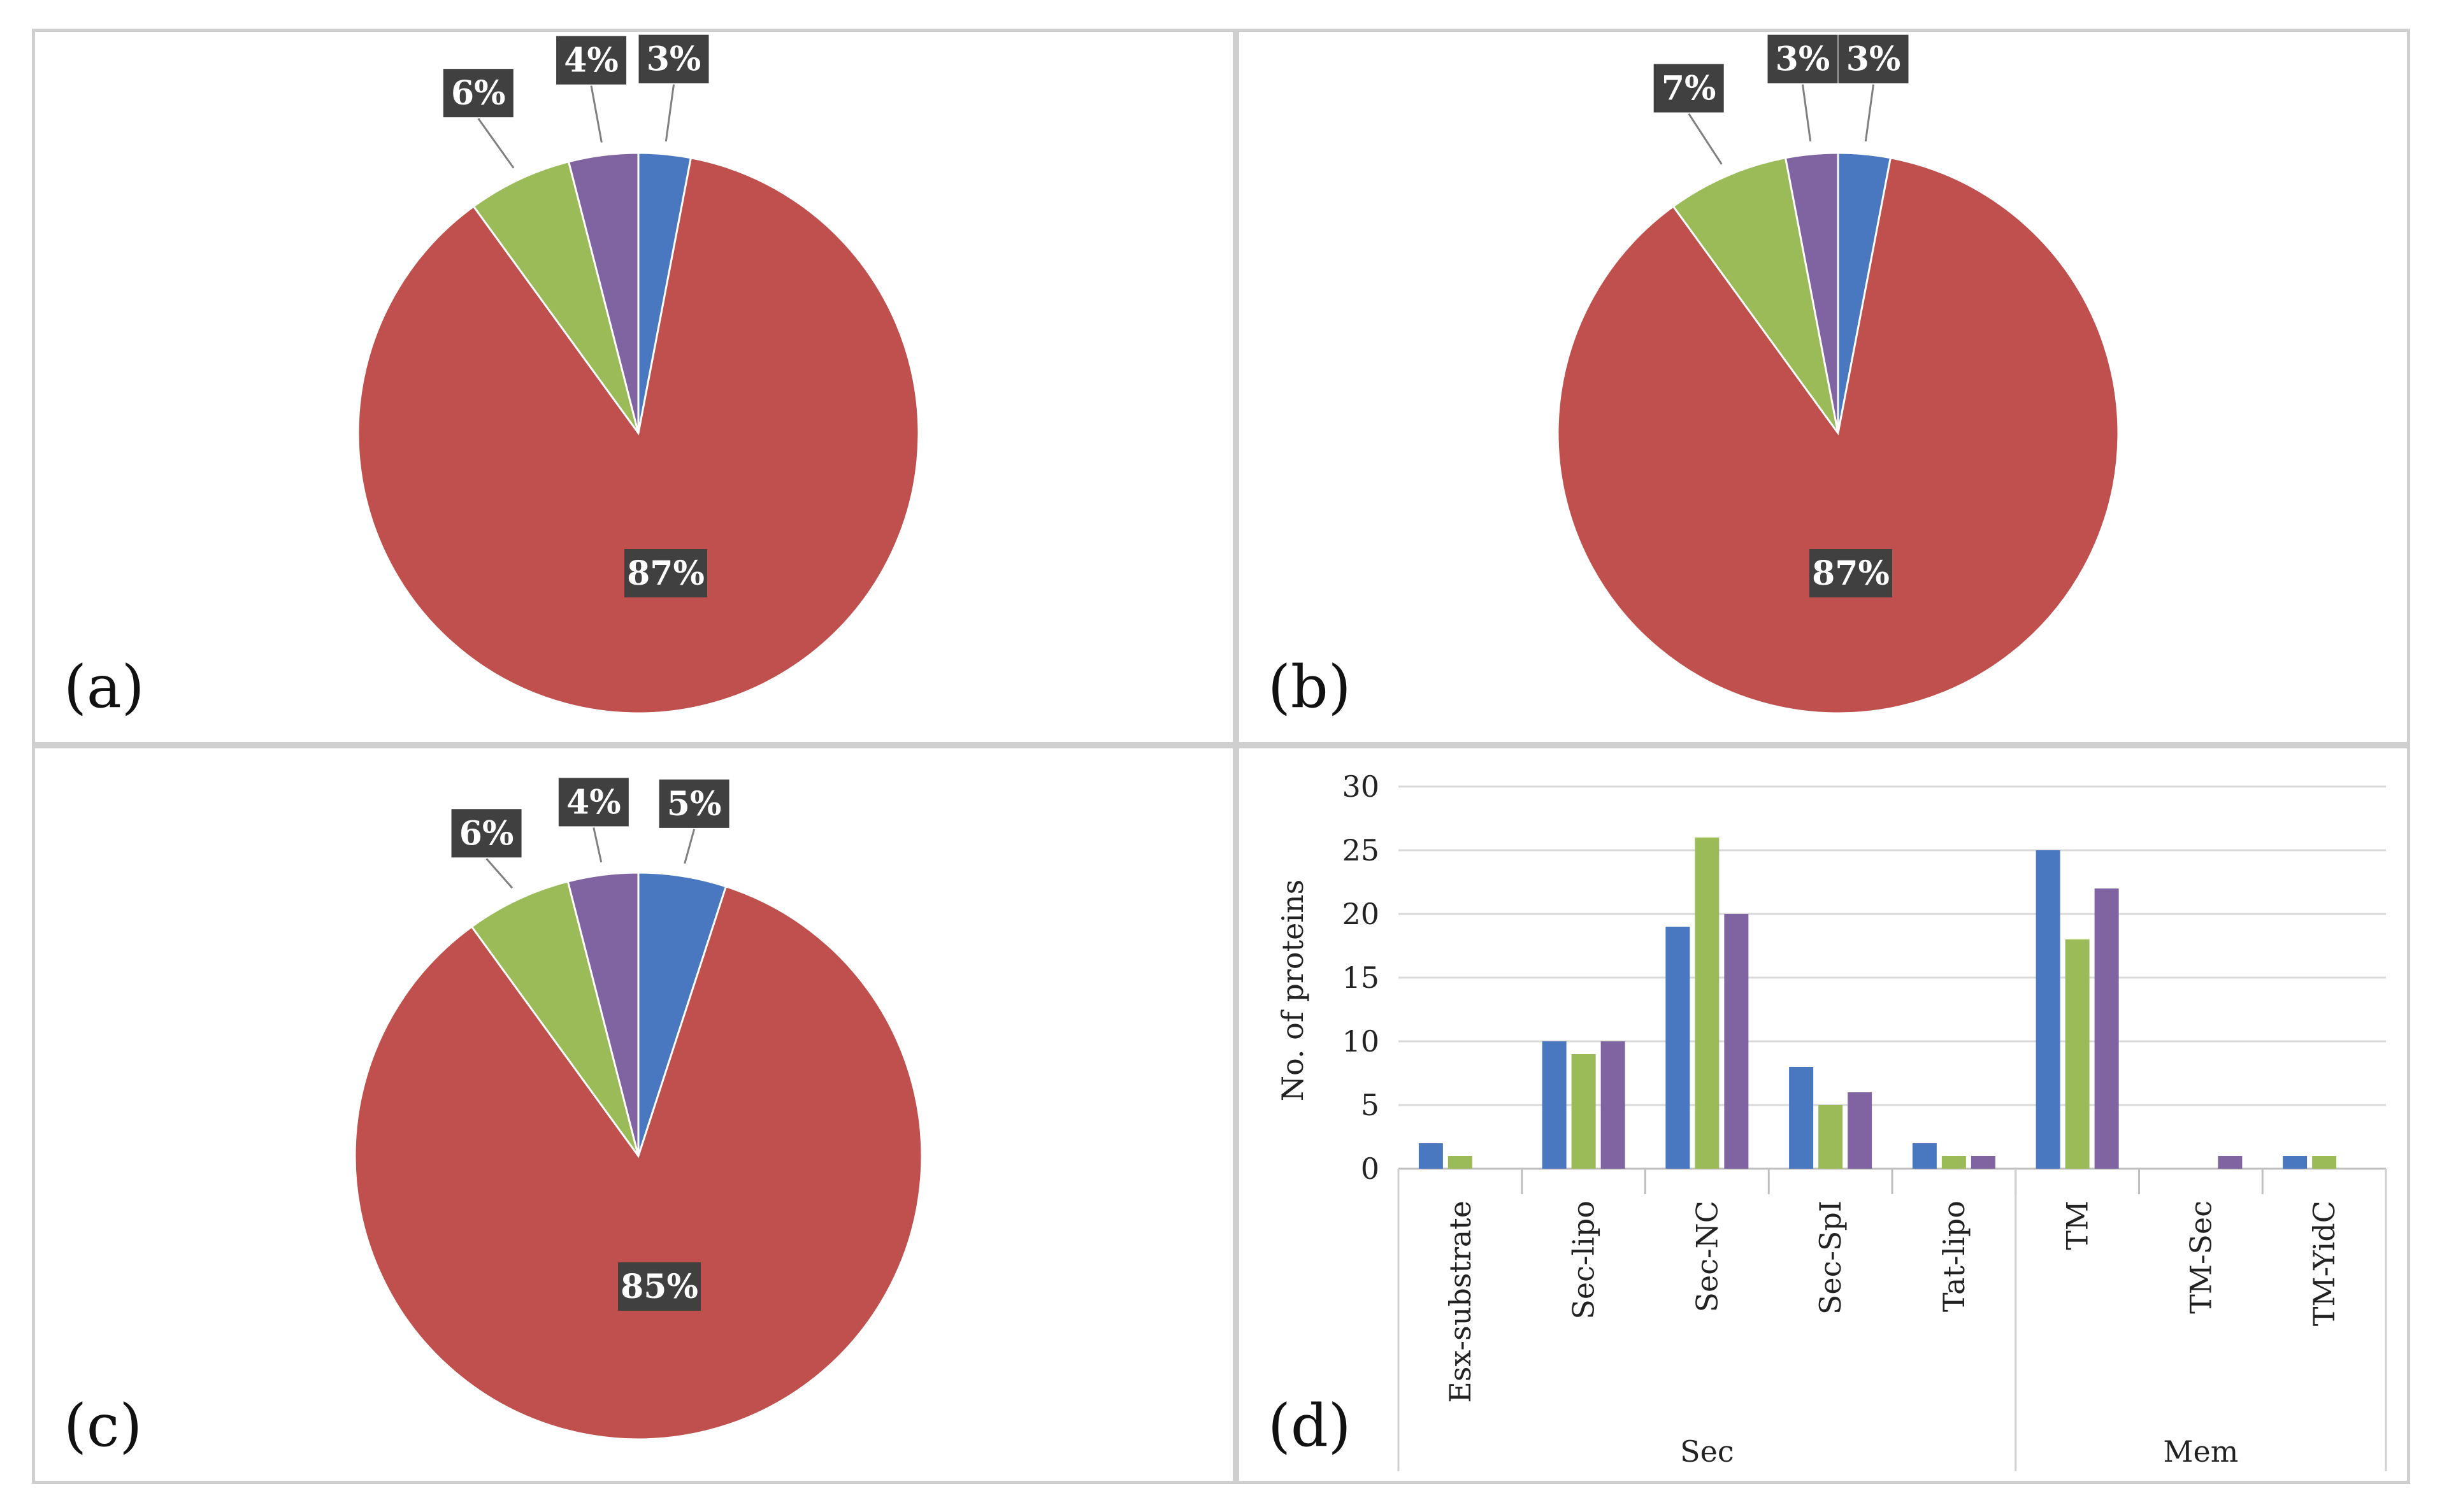  What do you see at coordinates (1860, 1130) in the screenshot?
I see `bar-series-3-Sec-SpI` at bounding box center [1860, 1130].